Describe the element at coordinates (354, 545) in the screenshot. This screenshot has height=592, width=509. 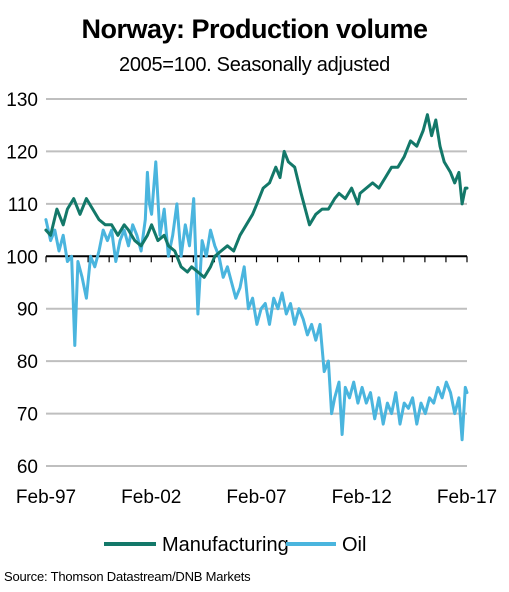
I see `legend-label-oil: Oil` at that location.